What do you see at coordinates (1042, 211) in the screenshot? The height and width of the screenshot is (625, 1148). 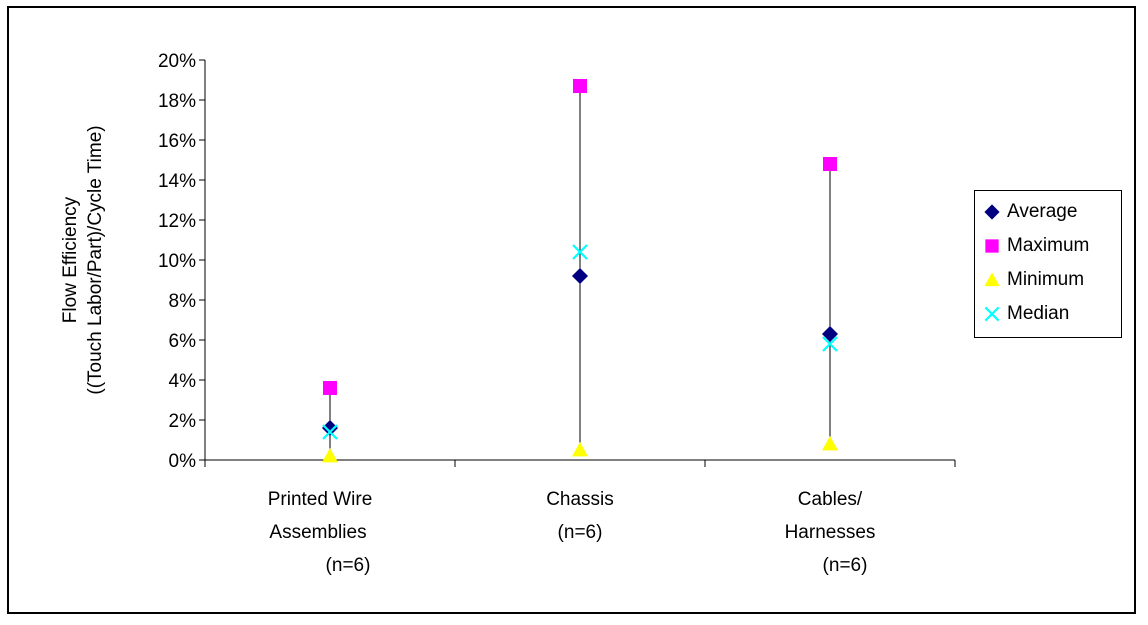 I see `legend-label: Average` at bounding box center [1042, 211].